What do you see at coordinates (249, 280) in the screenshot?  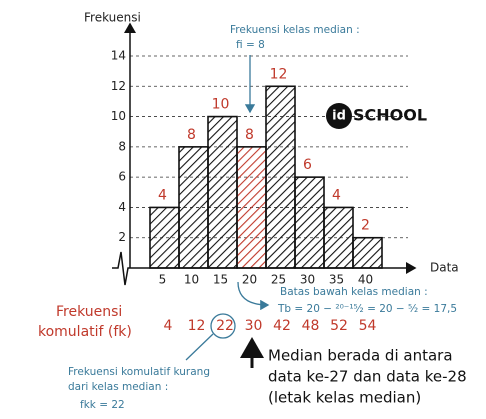 I see `x-tick-label: 20` at bounding box center [249, 280].